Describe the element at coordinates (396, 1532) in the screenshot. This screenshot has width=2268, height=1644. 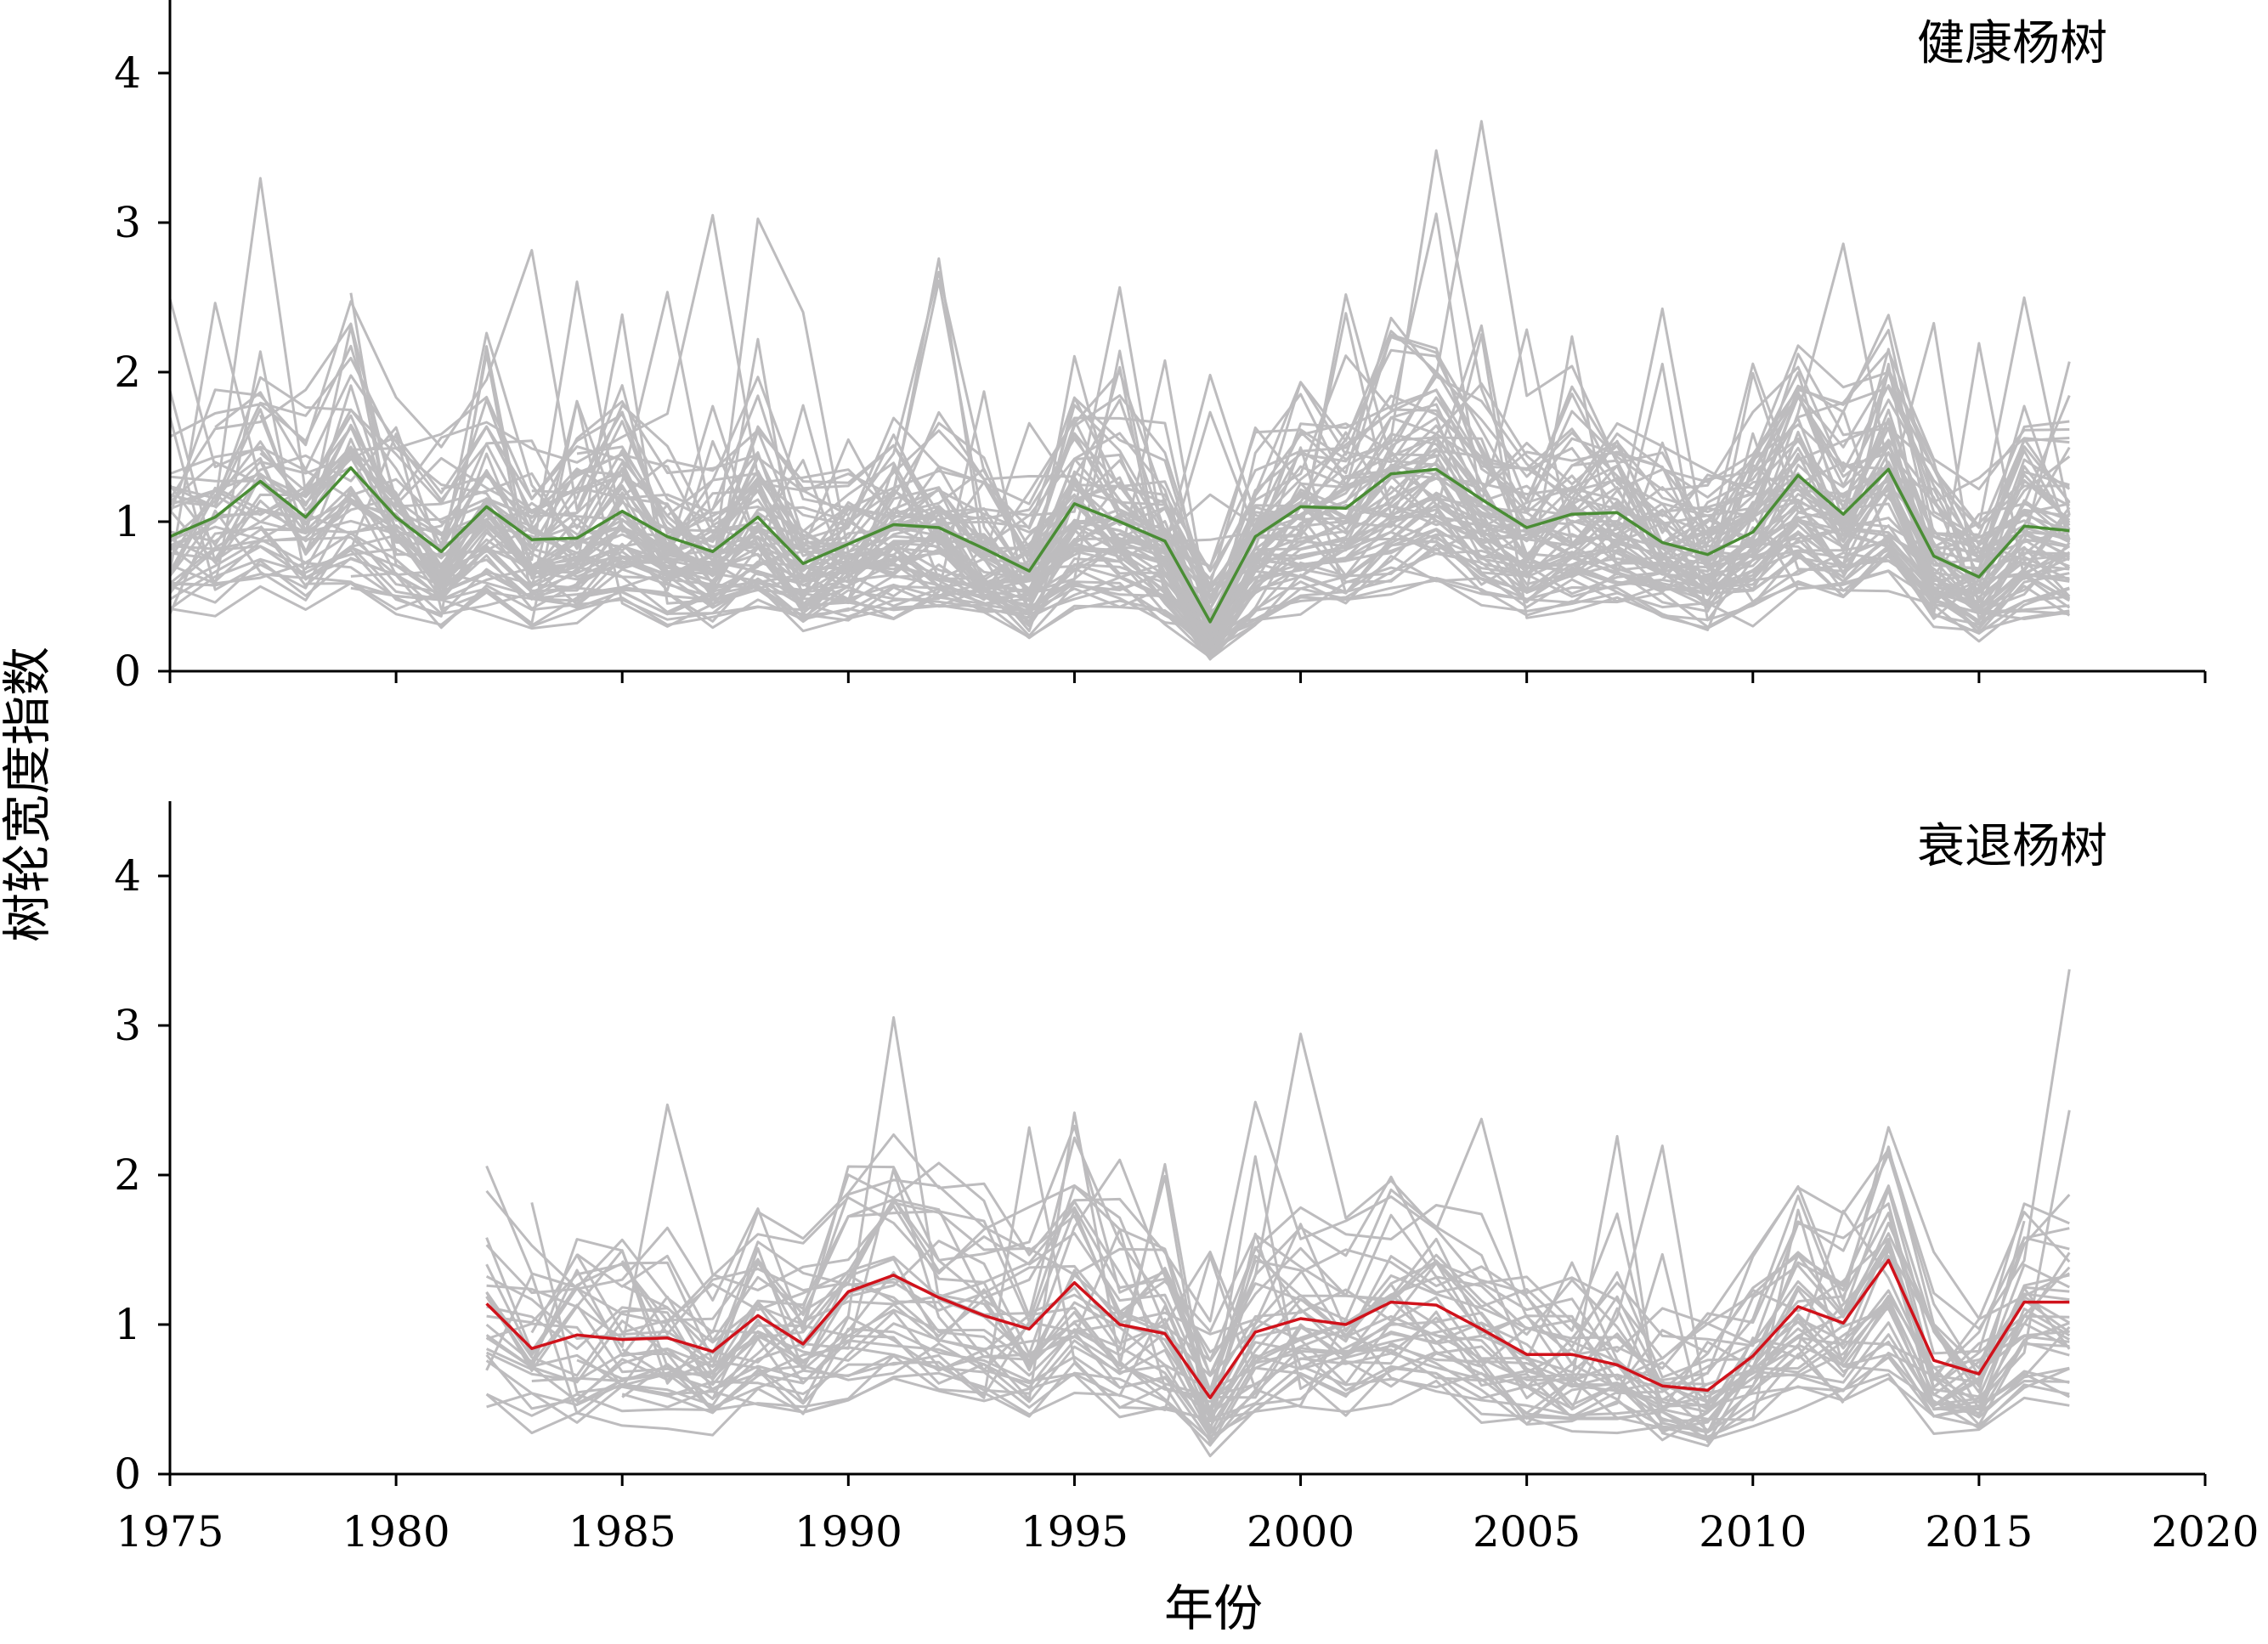
I see `x-tick-label: 1980` at that location.